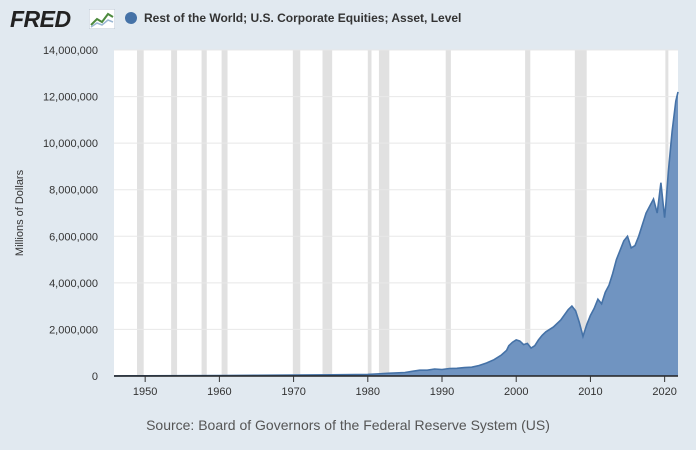 The height and width of the screenshot is (450, 696). What do you see at coordinates (70, 144) in the screenshot?
I see `y-tick-label: 10,000,000` at bounding box center [70, 144].